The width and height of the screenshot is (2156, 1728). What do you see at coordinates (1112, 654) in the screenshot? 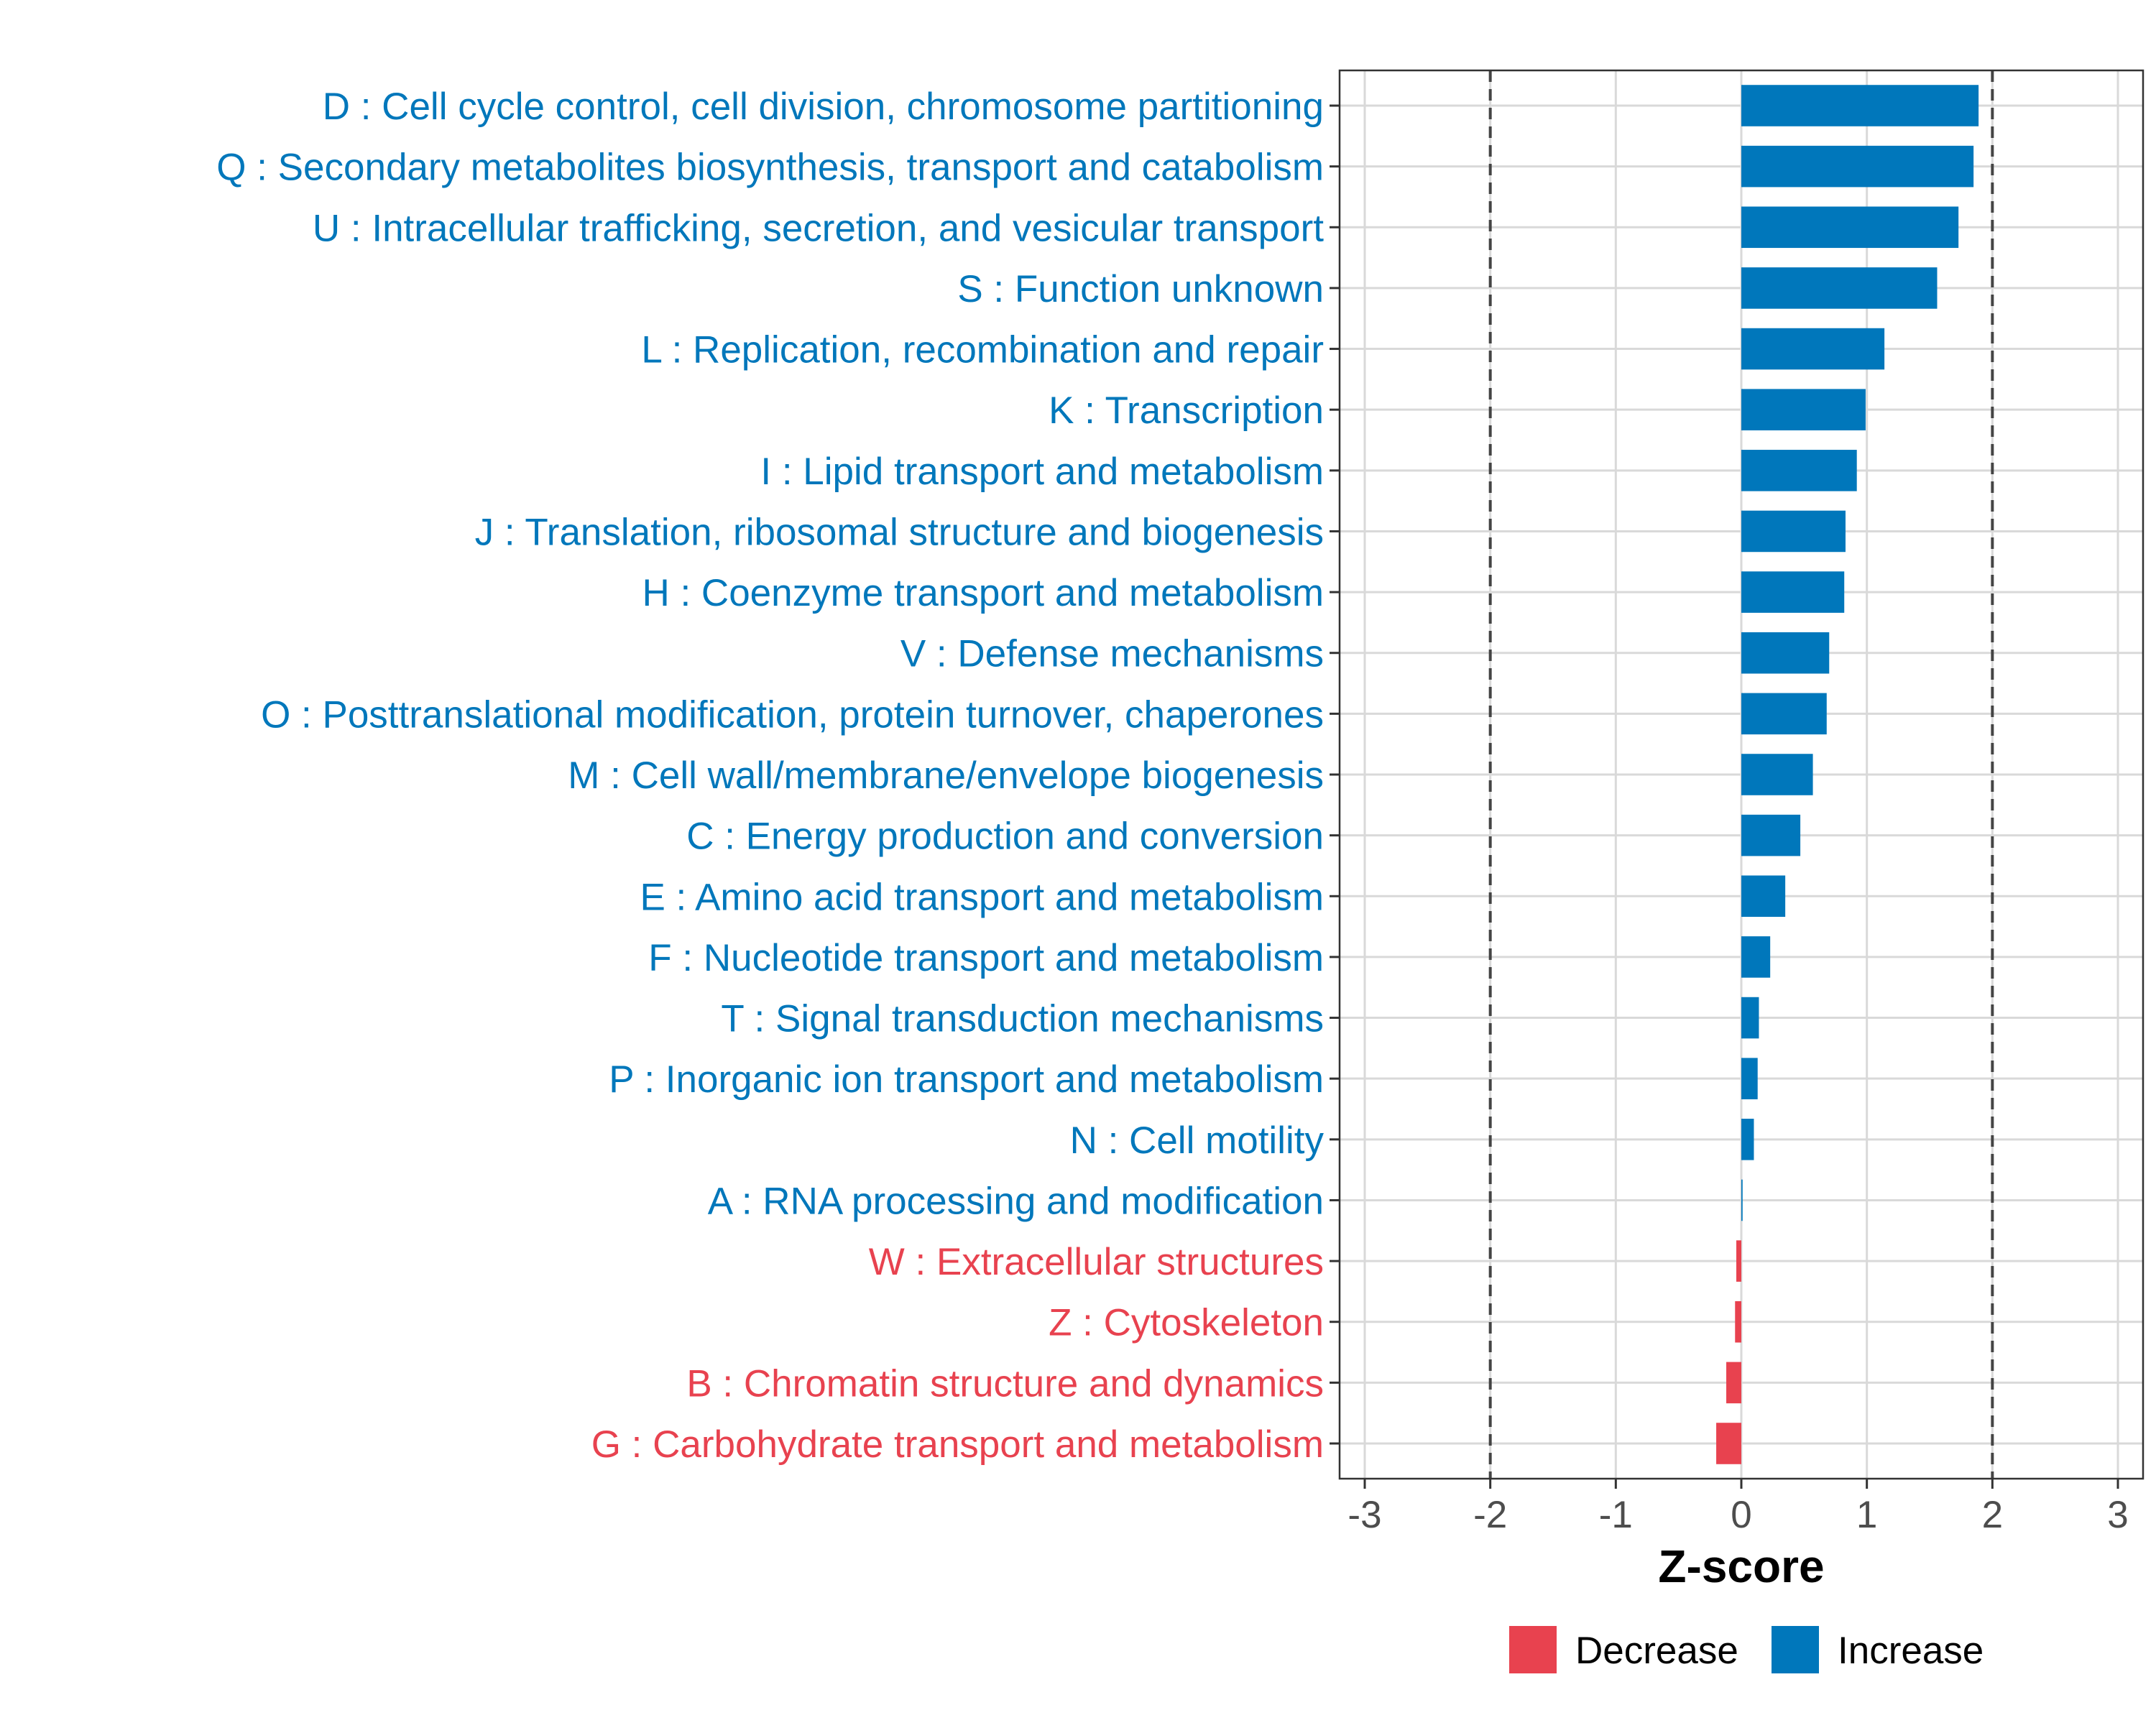
I see `category-label: V : Defense mechanisms` at bounding box center [1112, 654].